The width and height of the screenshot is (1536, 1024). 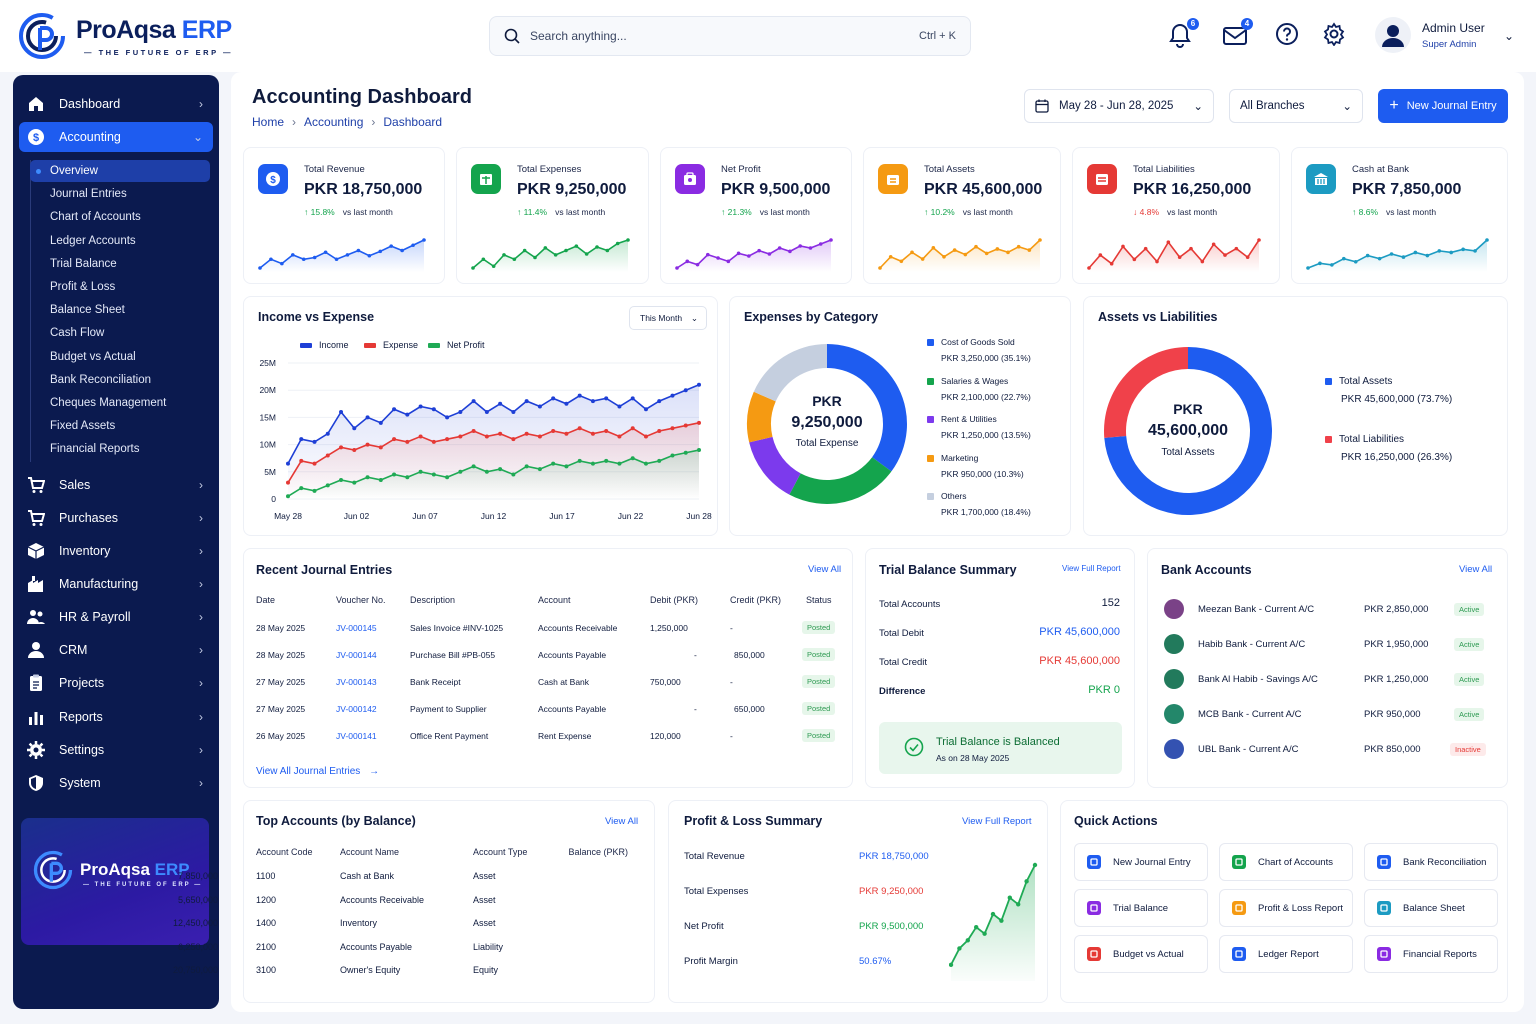 What do you see at coordinates (120, 194) in the screenshot?
I see `sidebar-sub-journal-entries: Journal Entries` at bounding box center [120, 194].